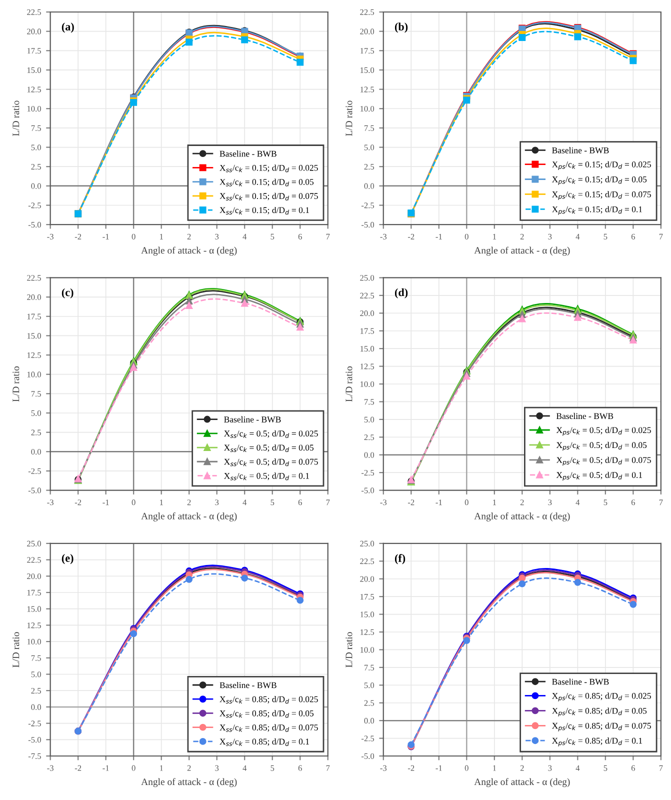 Image resolution: width=671 pixels, height=800 pixels. I want to click on y-tick-label: 25.0, so click(367, 543).